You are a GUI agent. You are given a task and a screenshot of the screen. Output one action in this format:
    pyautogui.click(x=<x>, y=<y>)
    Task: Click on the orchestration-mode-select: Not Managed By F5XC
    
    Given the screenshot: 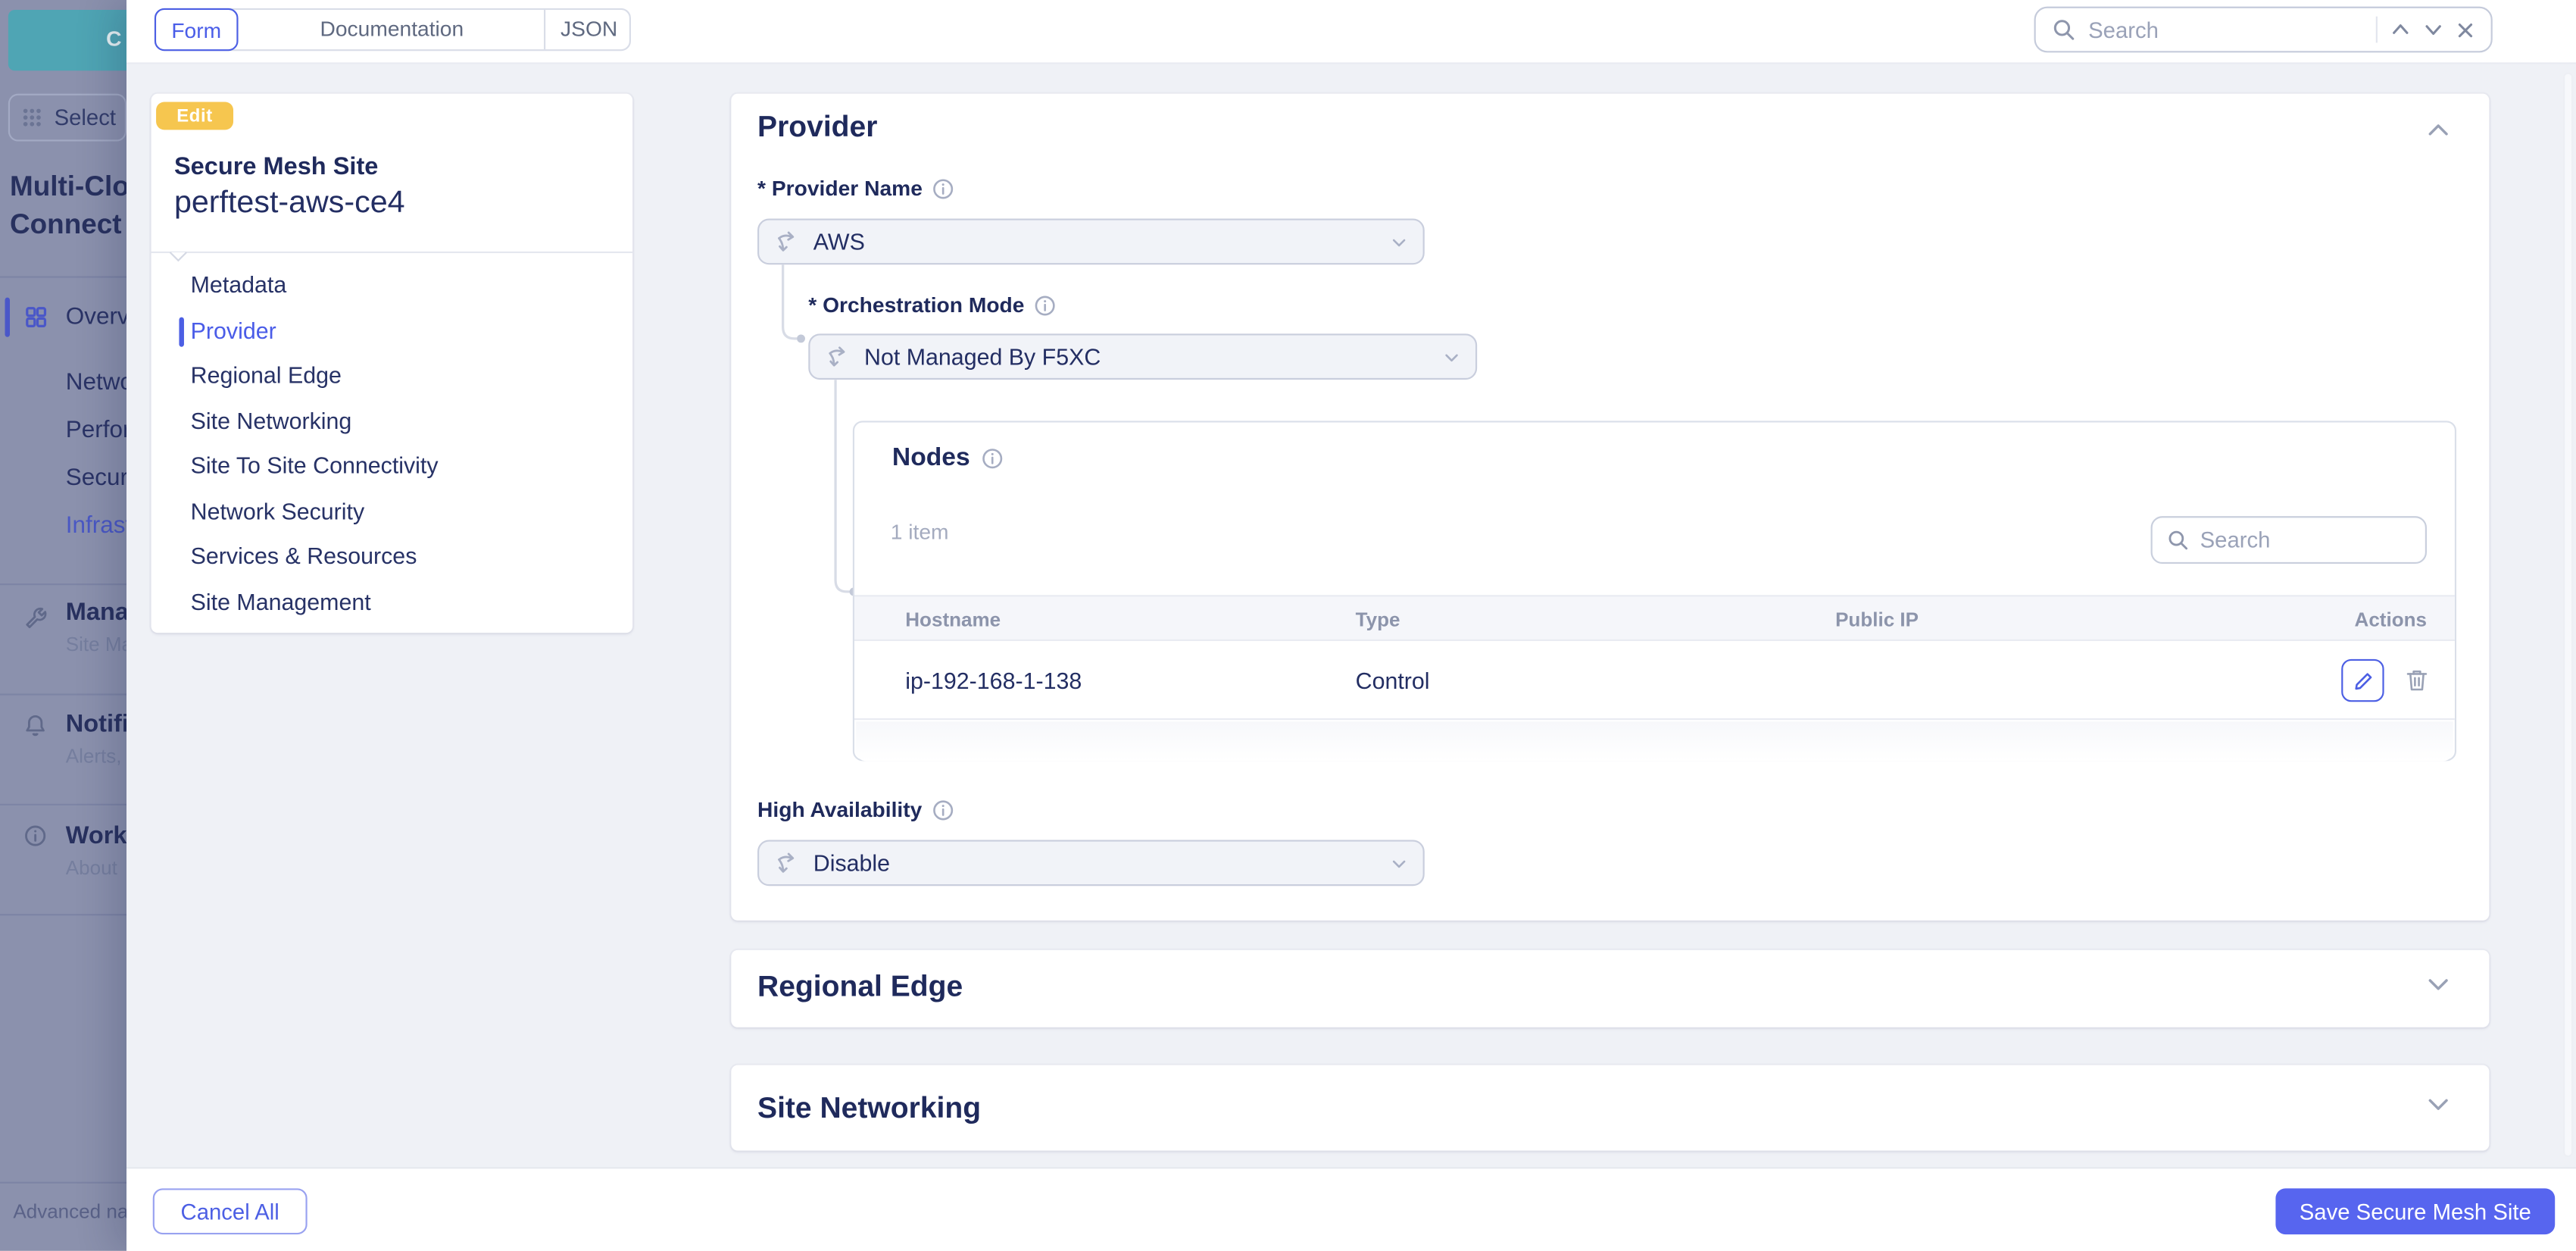 What is the action you would take?
    pyautogui.click(x=1143, y=356)
    